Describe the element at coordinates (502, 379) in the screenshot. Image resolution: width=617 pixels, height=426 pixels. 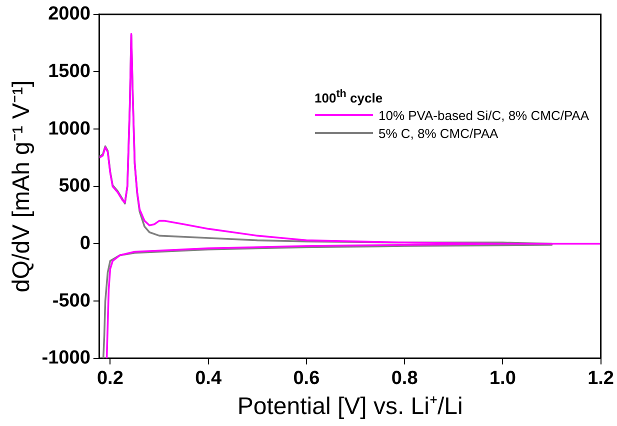
I see `x-tick-label: 1.0` at that location.